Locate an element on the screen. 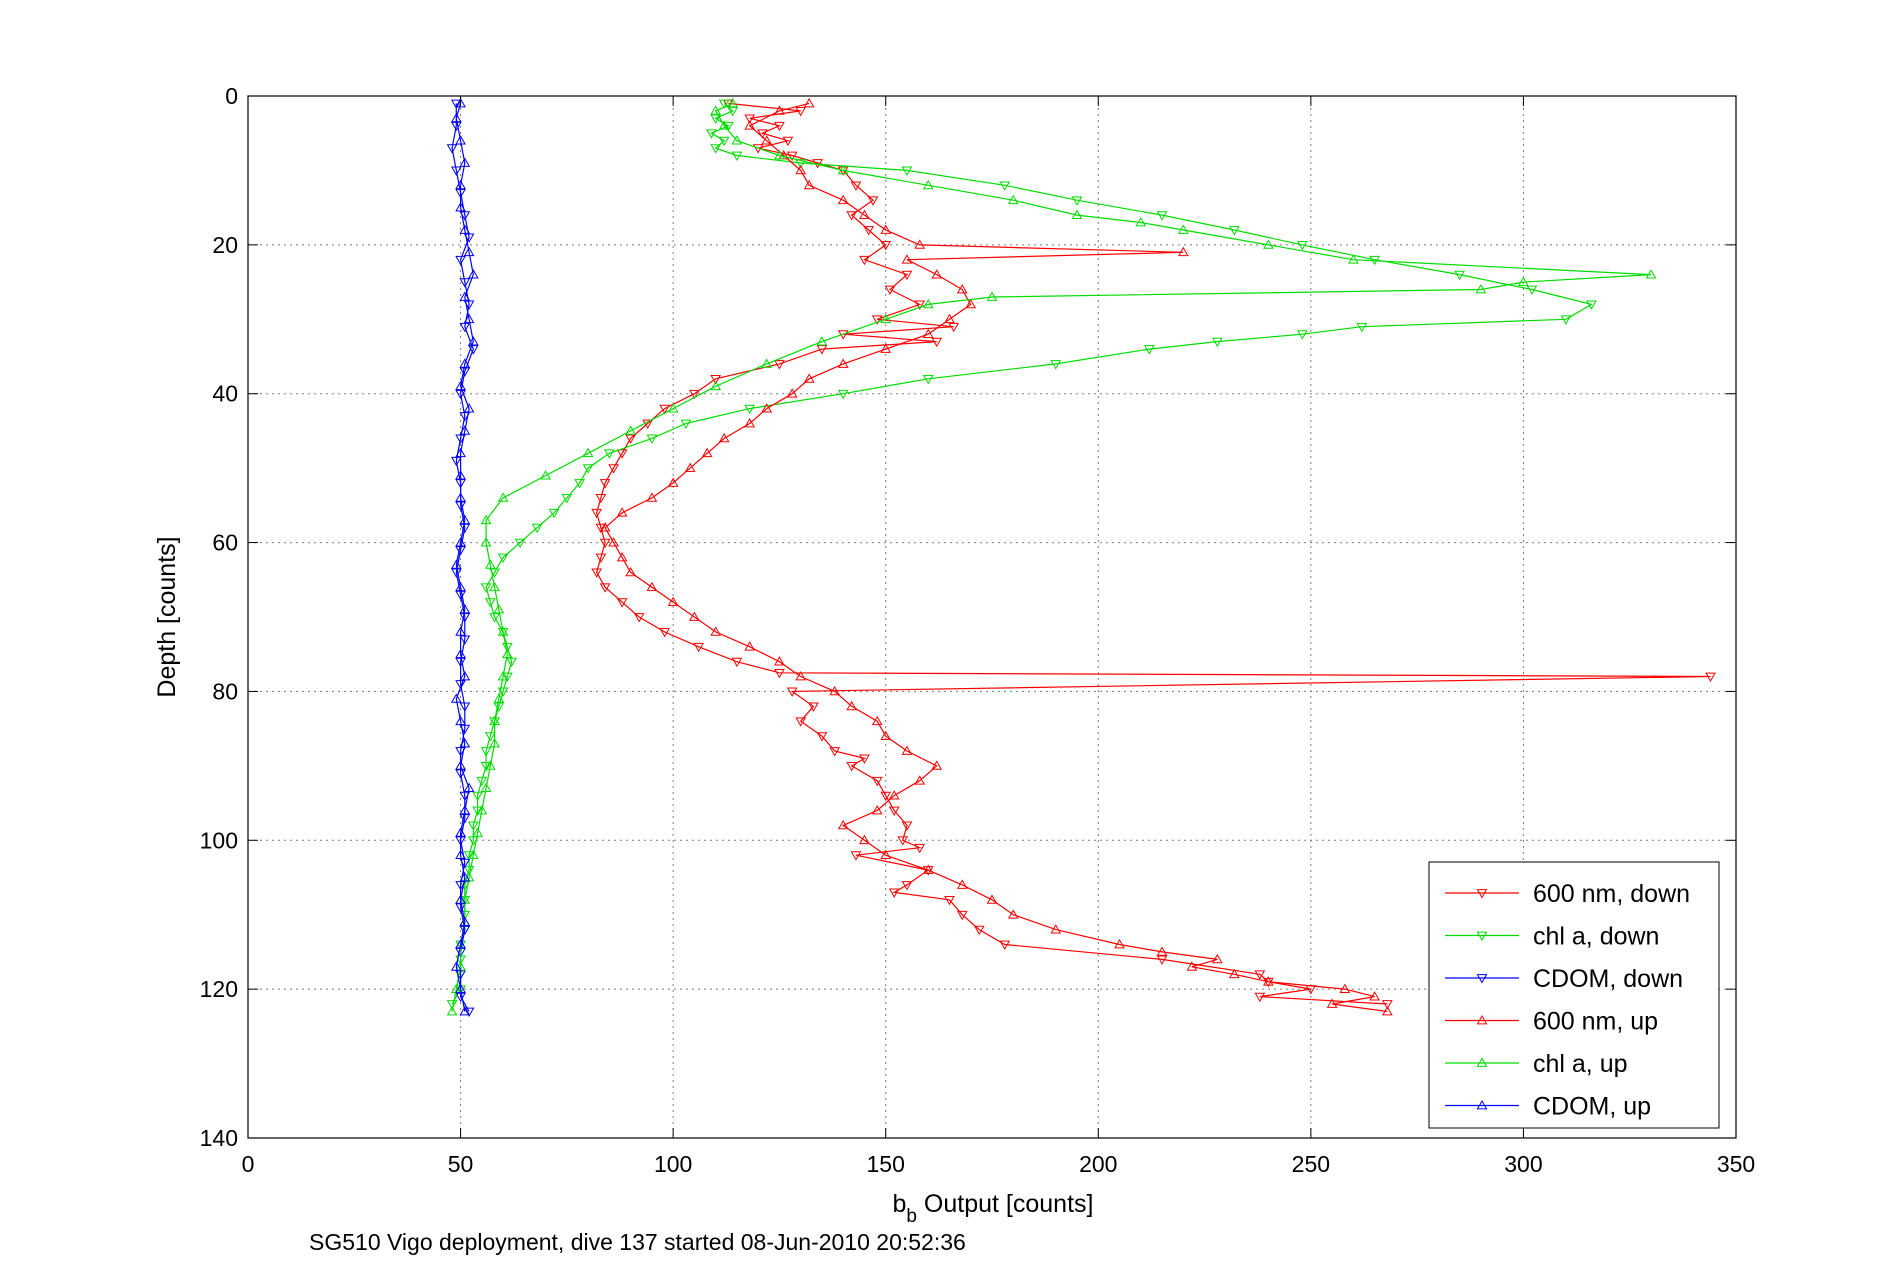 Image resolution: width=1891 pixels, height=1262 pixels. legend-swatch-marker is located at coordinates (1482, 894).